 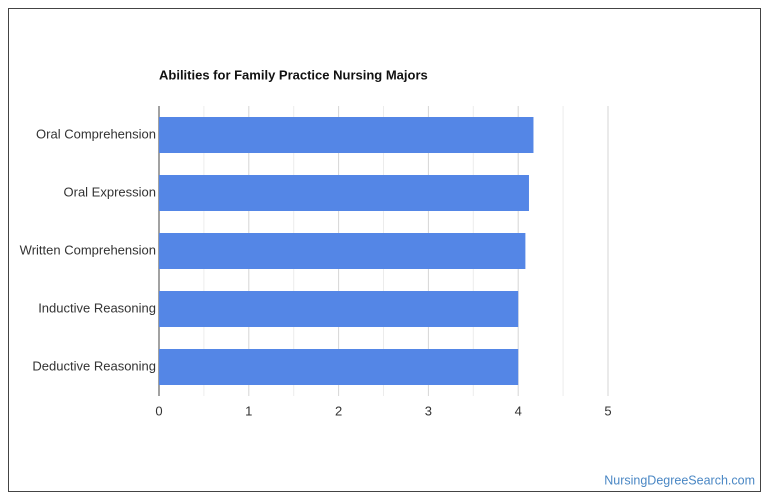 I want to click on y-tick-label: Written Comprehension, so click(x=88, y=249).